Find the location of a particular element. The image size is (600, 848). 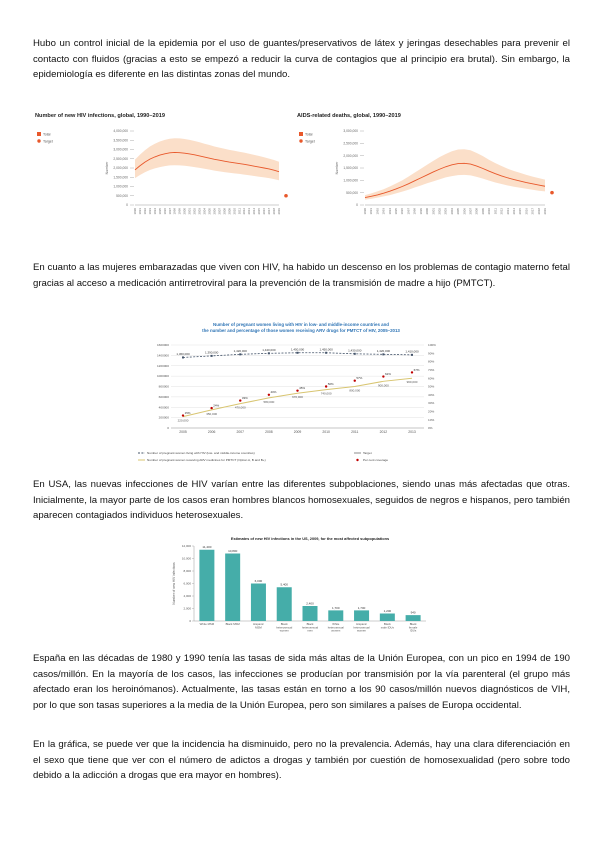

y-axis-title: Number is located at coordinates (107, 168).